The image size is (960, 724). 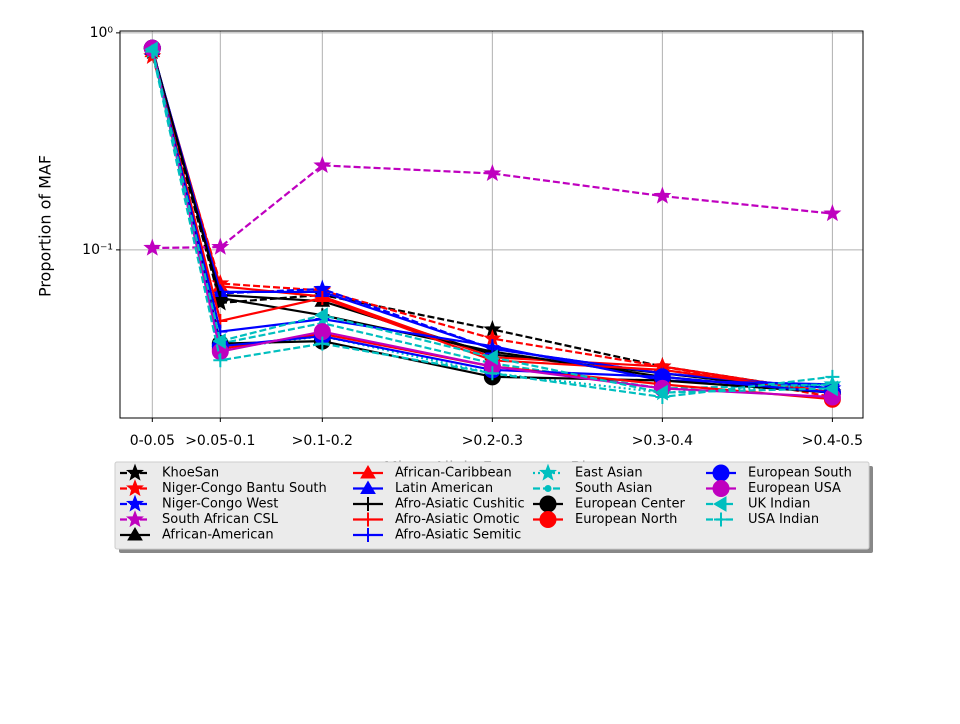 I want to click on legend-box, so click(x=492, y=505).